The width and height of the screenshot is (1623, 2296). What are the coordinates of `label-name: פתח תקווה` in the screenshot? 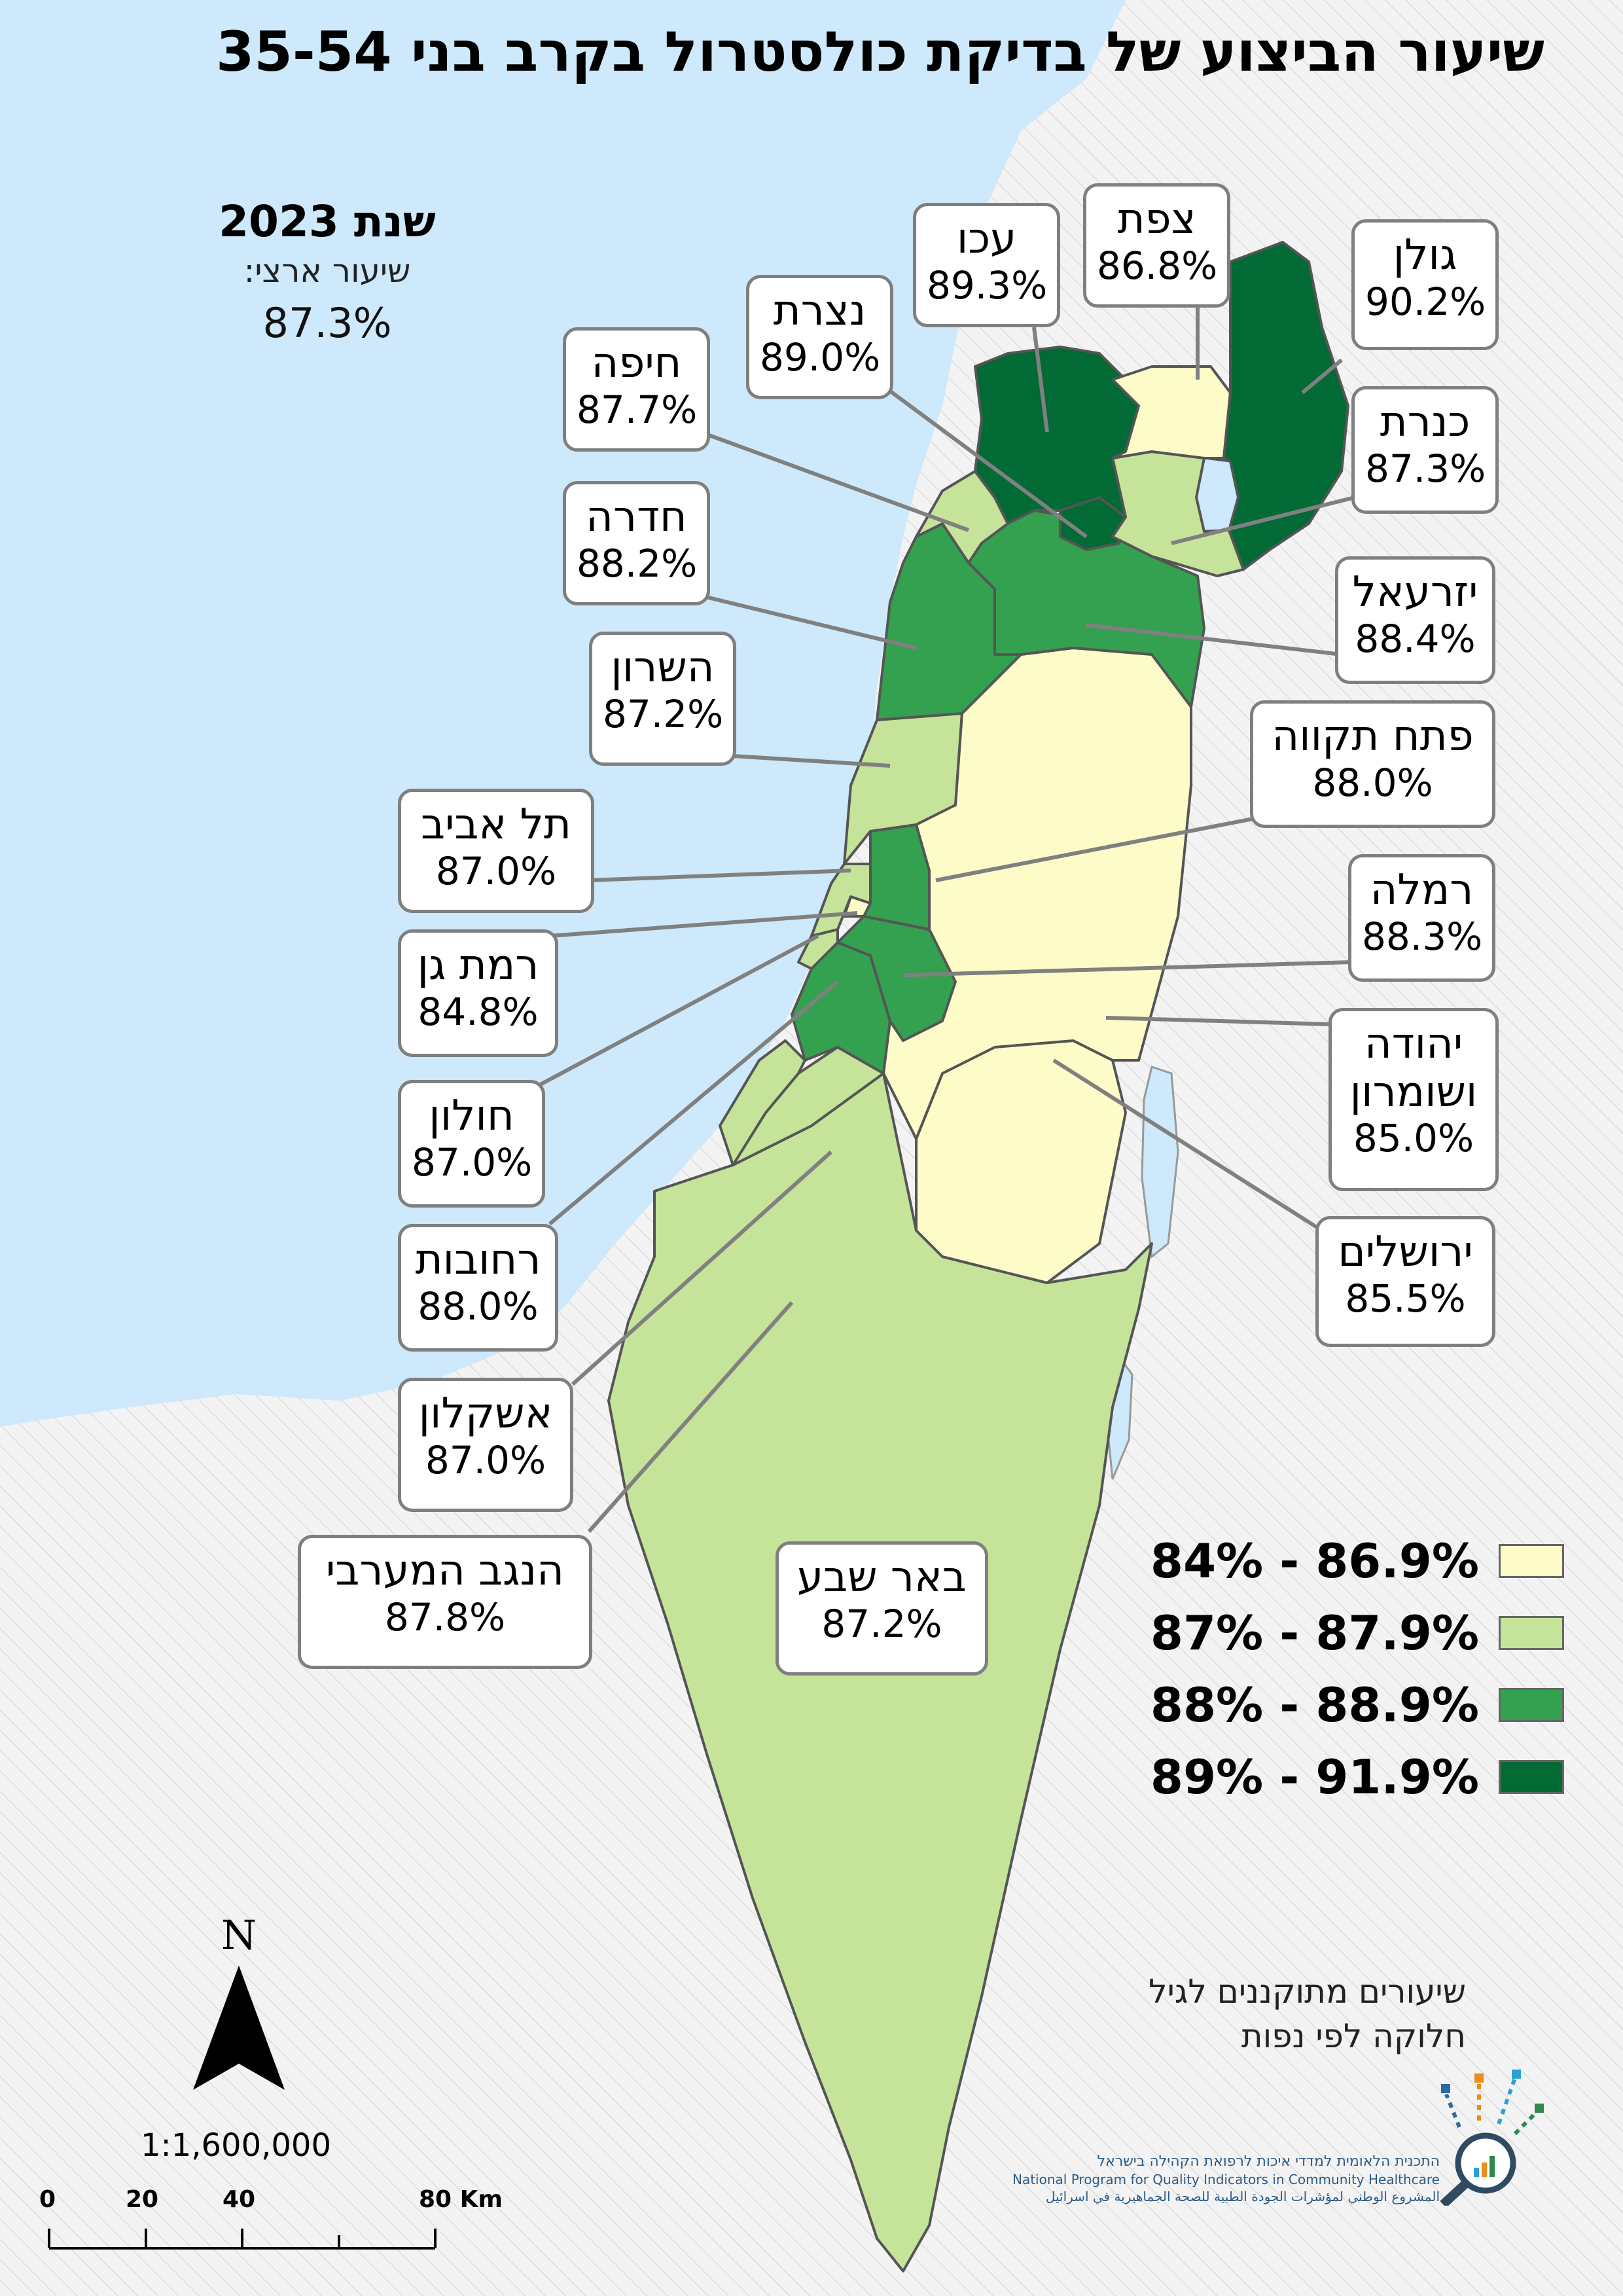 It's located at (1373, 736).